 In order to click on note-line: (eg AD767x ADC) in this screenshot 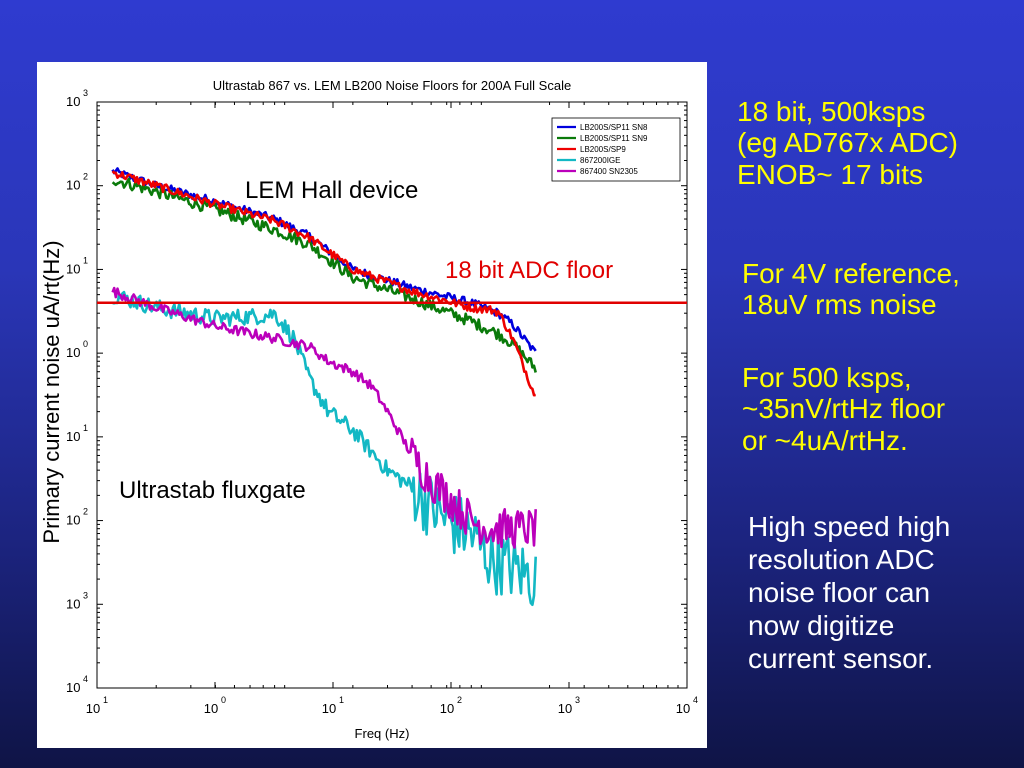, I will do `click(847, 143)`.